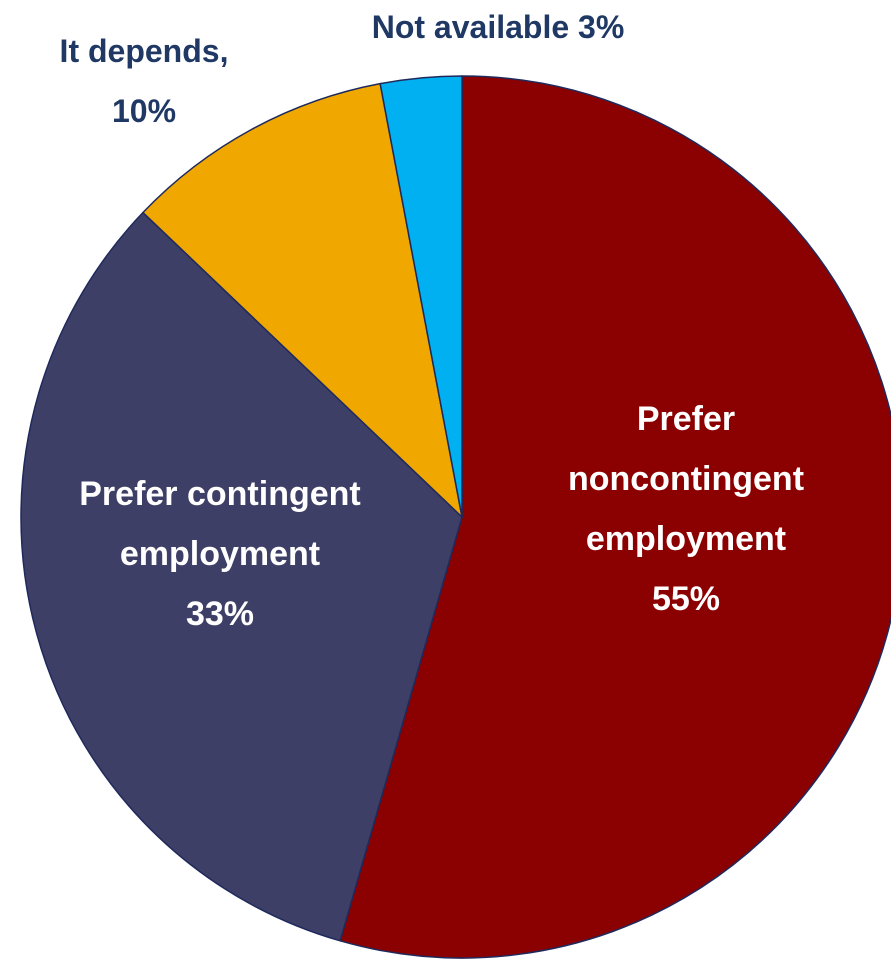  Describe the element at coordinates (219, 494) in the screenshot. I see `pie-label-line: Prefer contingent` at that location.